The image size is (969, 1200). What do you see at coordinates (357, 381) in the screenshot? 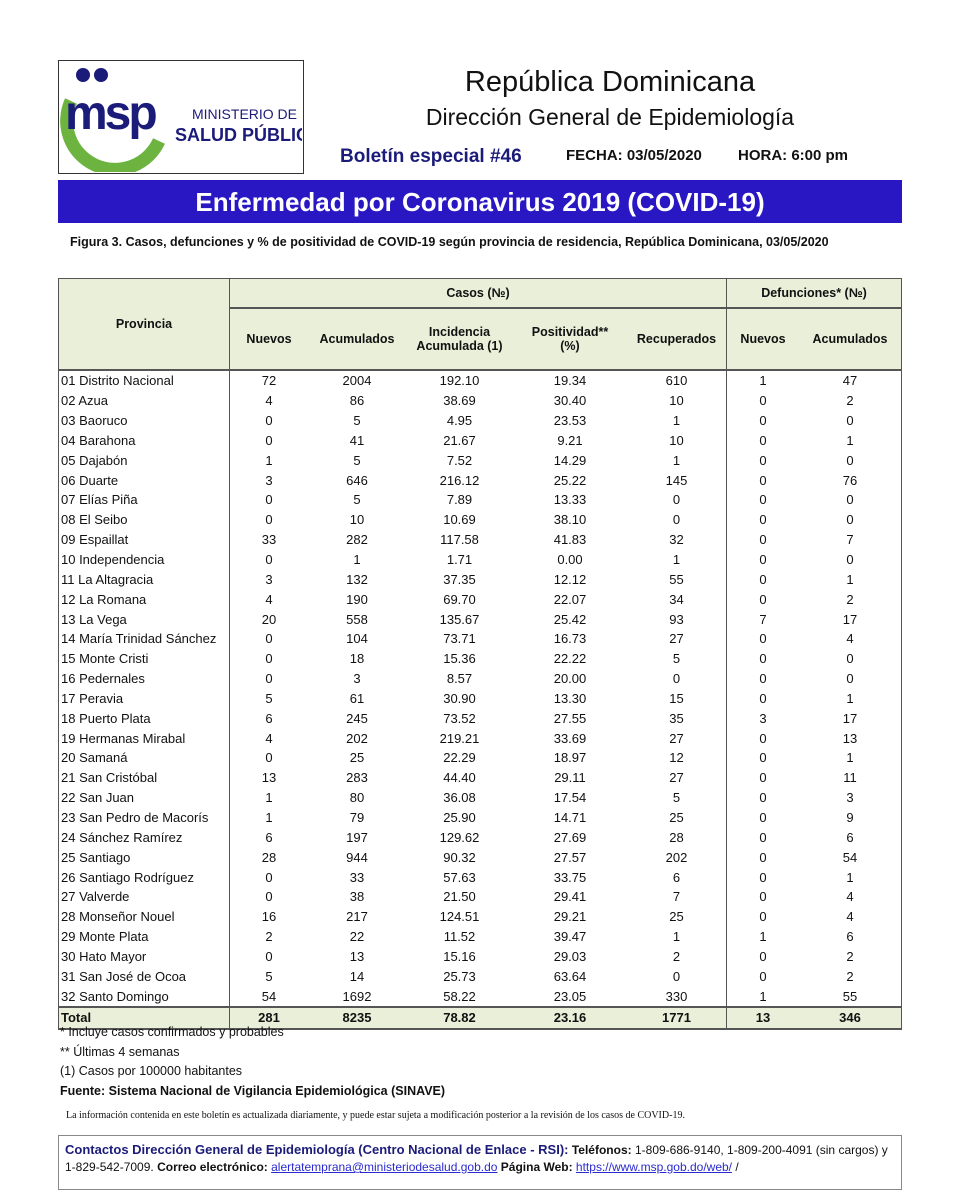
I see `cell-acumulados: 2004` at bounding box center [357, 381].